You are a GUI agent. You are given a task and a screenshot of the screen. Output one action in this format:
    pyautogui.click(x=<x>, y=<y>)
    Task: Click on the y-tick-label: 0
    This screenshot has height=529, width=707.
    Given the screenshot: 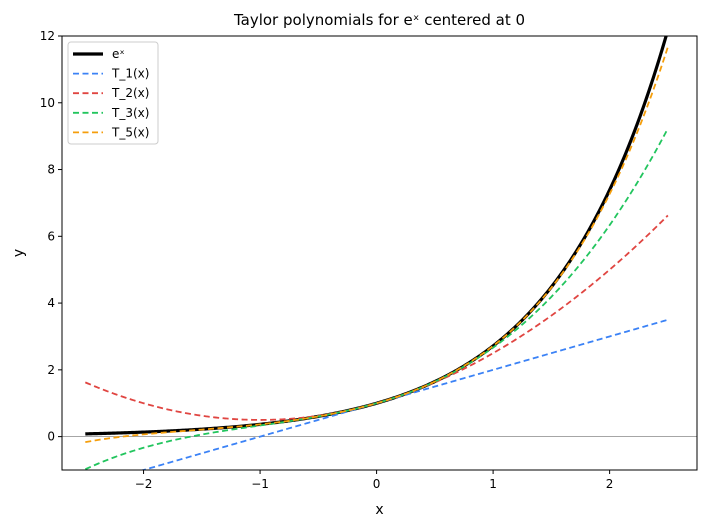 What is the action you would take?
    pyautogui.click(x=51, y=437)
    